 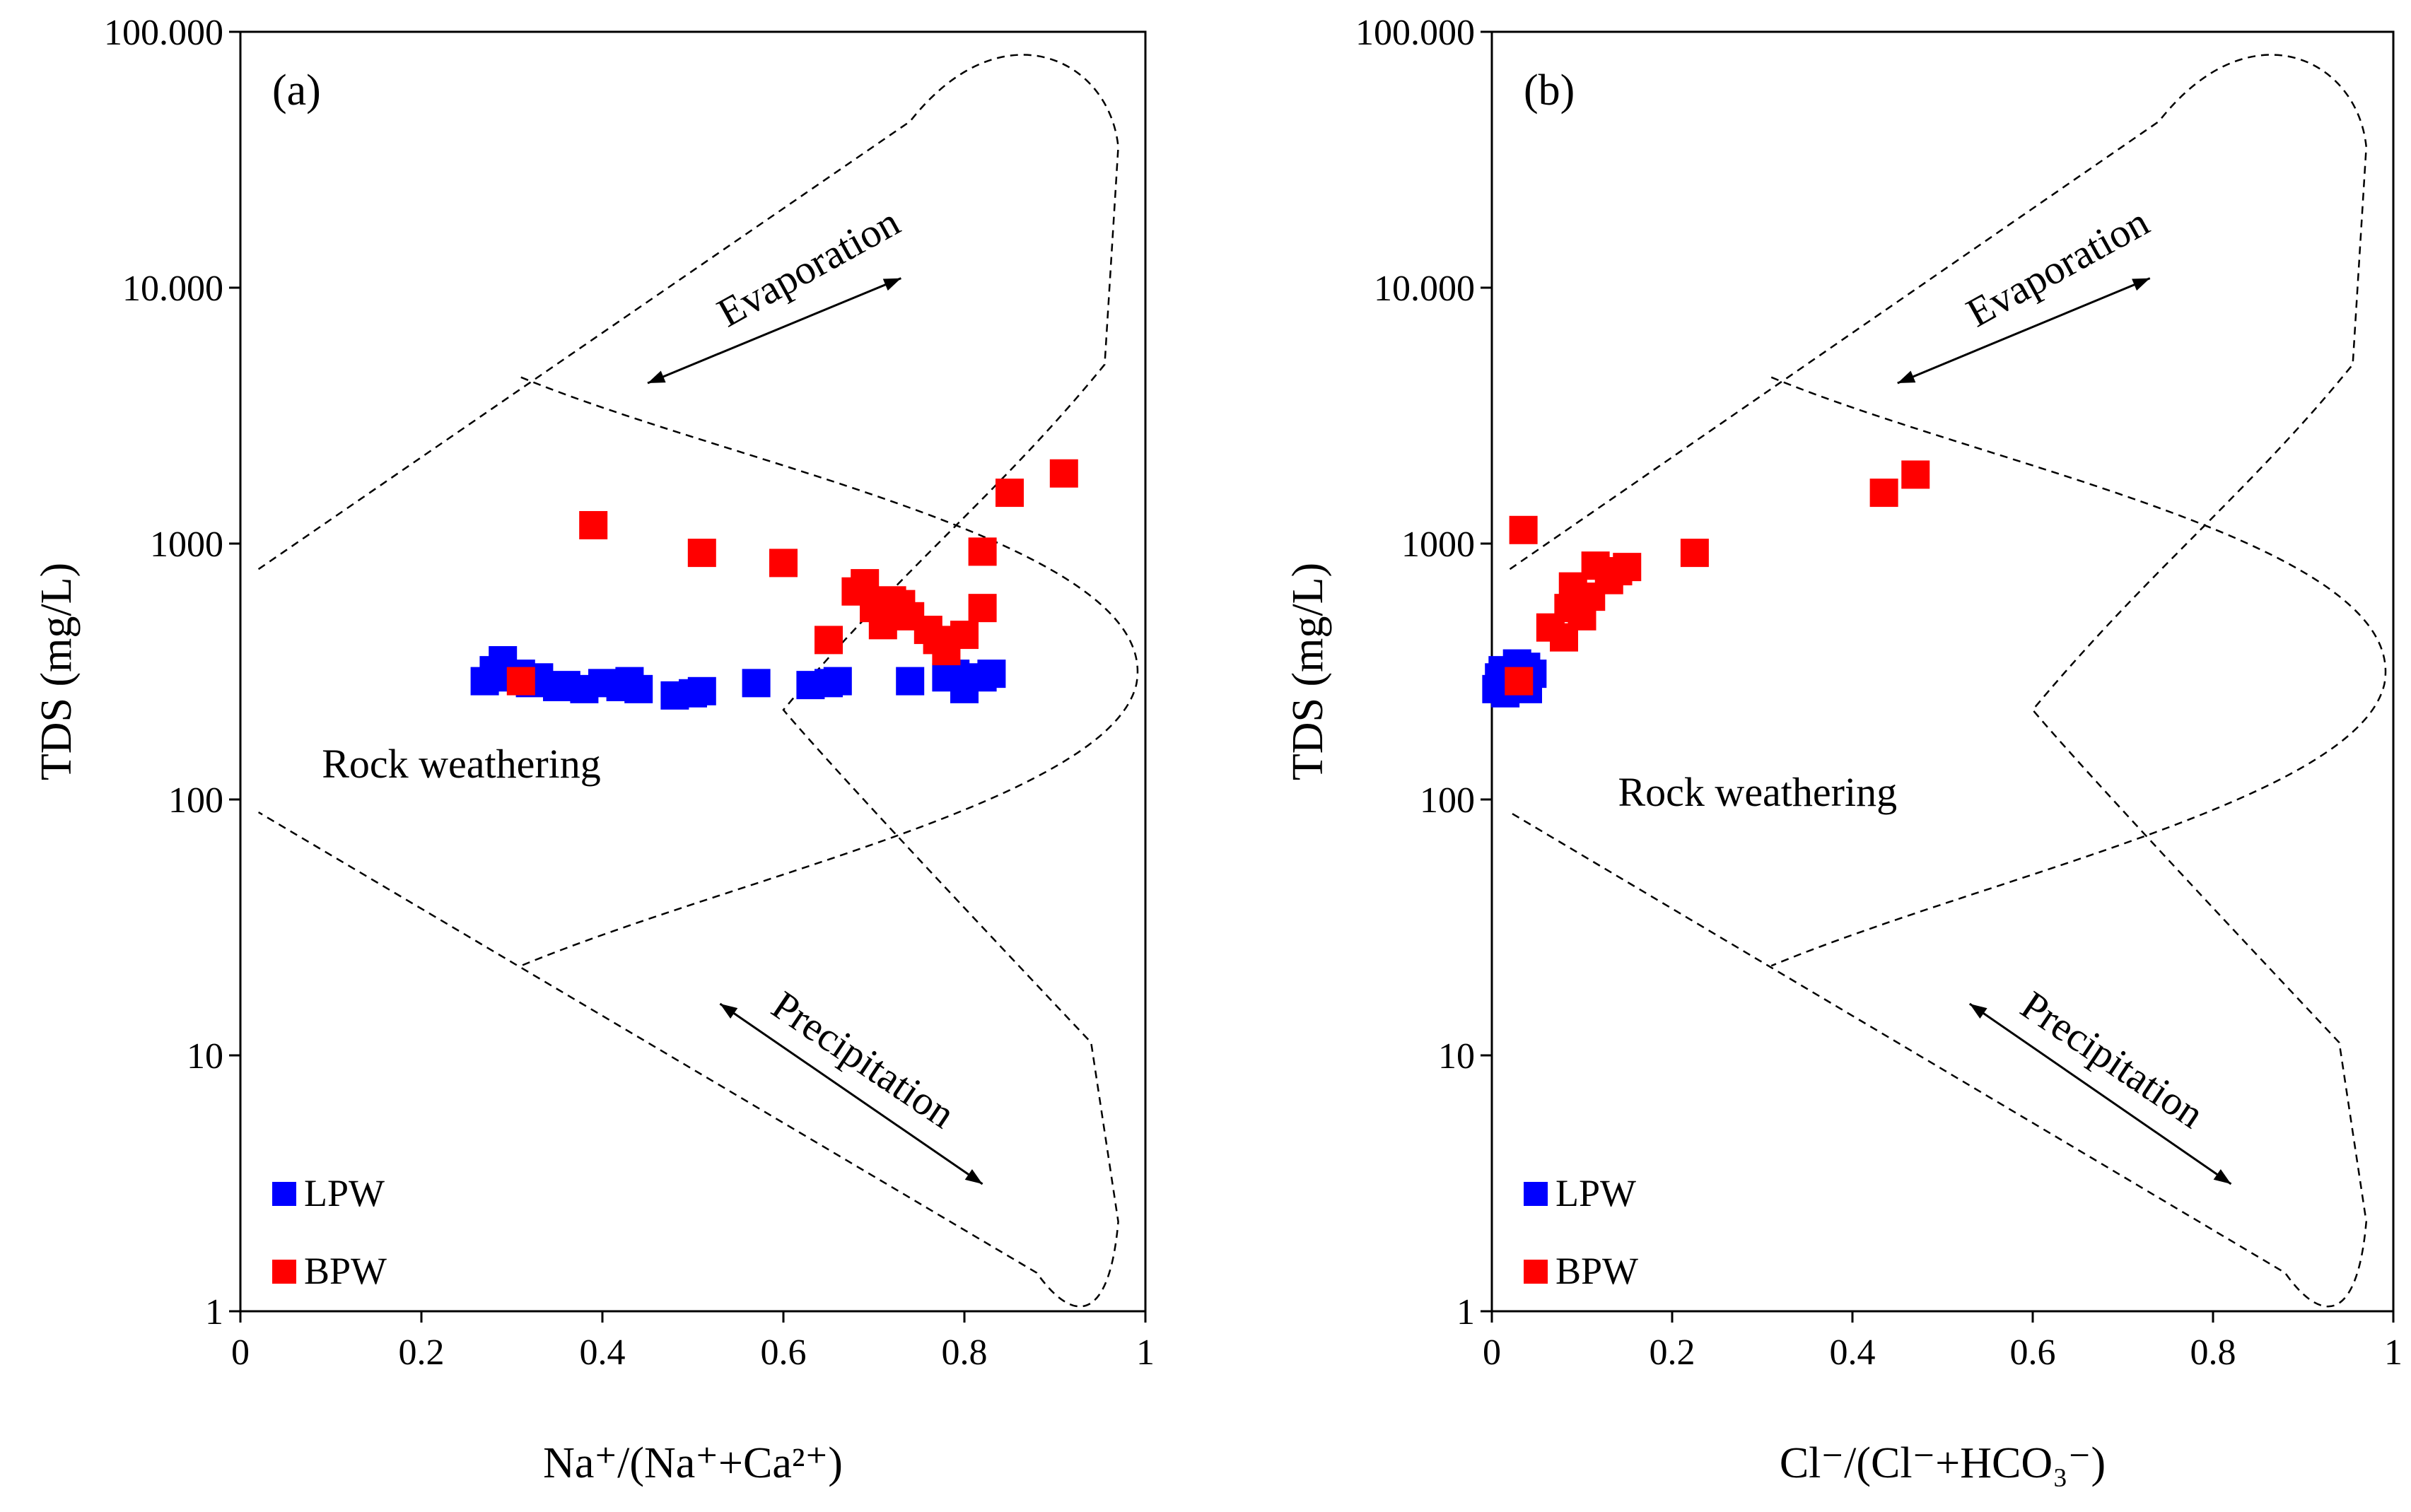 I want to click on panel-label: (b), so click(x=1549, y=90).